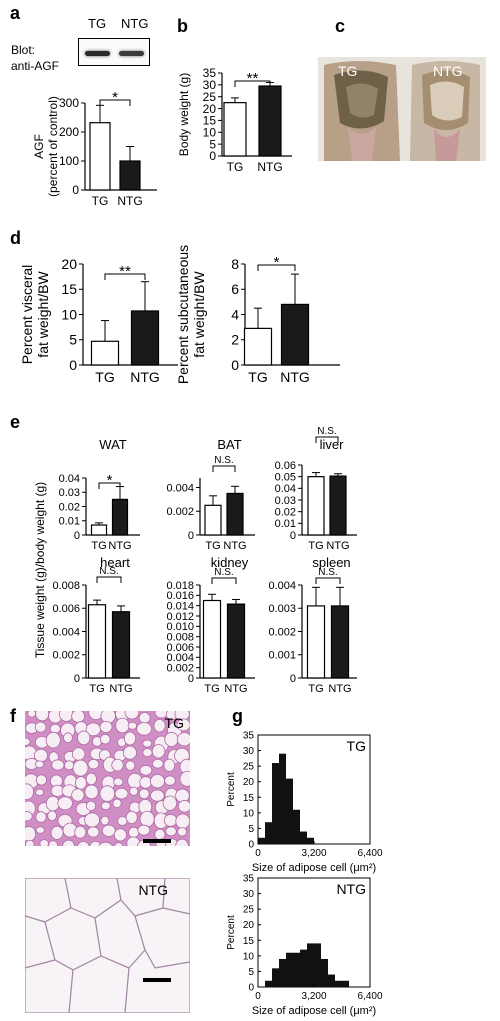 Image resolution: width=500 pixels, height=1021 pixels. What do you see at coordinates (235, 314) in the screenshot?
I see `y-tick-label: 4` at bounding box center [235, 314].